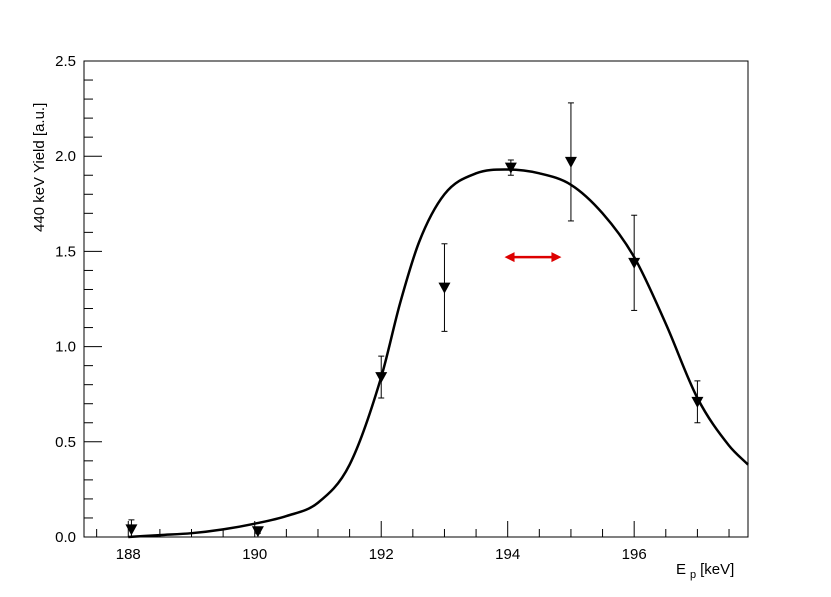 The width and height of the screenshot is (831, 597). What do you see at coordinates (556, 257) in the screenshot?
I see `arrow-head-right` at bounding box center [556, 257].